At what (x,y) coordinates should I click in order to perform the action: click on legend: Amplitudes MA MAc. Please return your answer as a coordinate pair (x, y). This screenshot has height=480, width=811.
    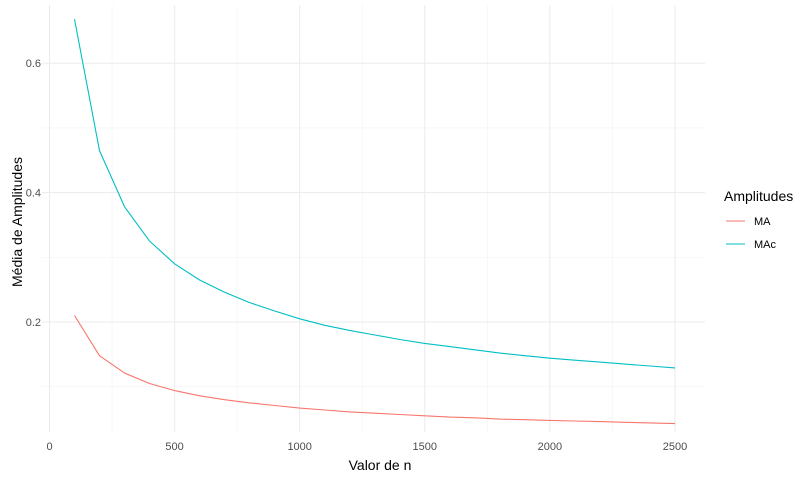
    Looking at the image, I should click on (758, 219).